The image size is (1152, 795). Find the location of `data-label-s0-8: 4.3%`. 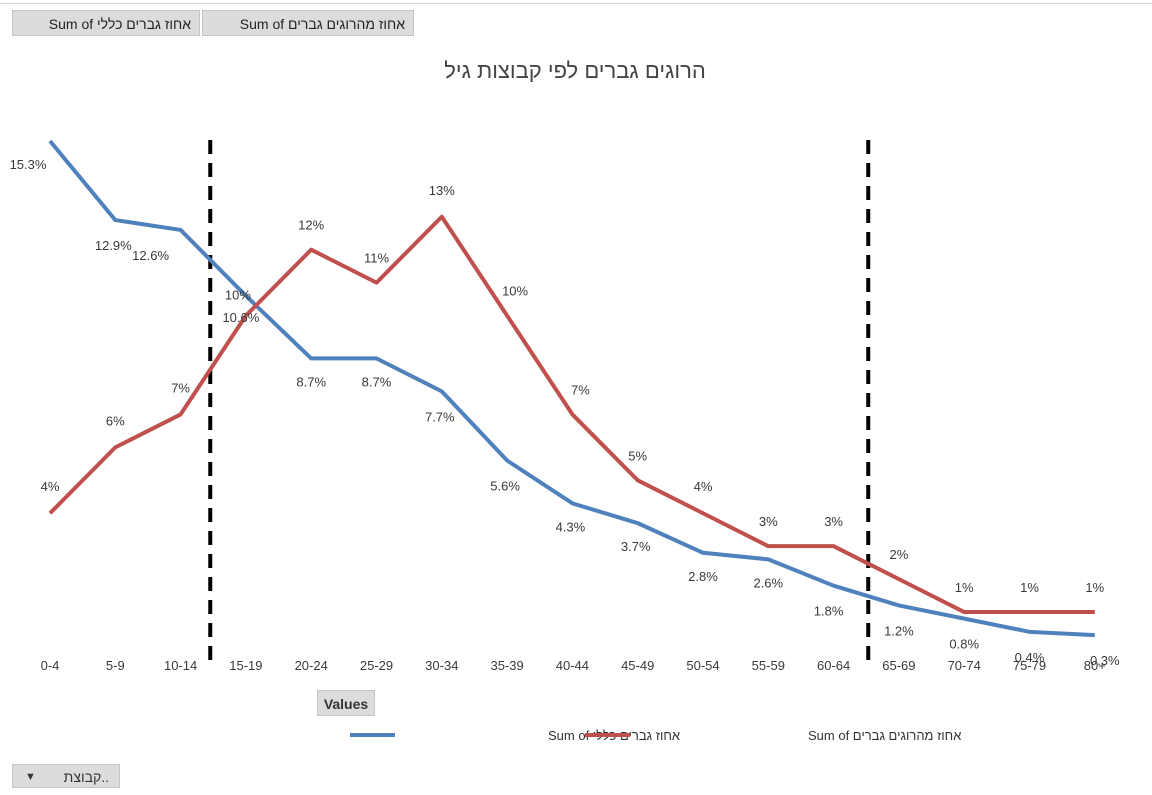

data-label-s0-8: 4.3% is located at coordinates (571, 526).